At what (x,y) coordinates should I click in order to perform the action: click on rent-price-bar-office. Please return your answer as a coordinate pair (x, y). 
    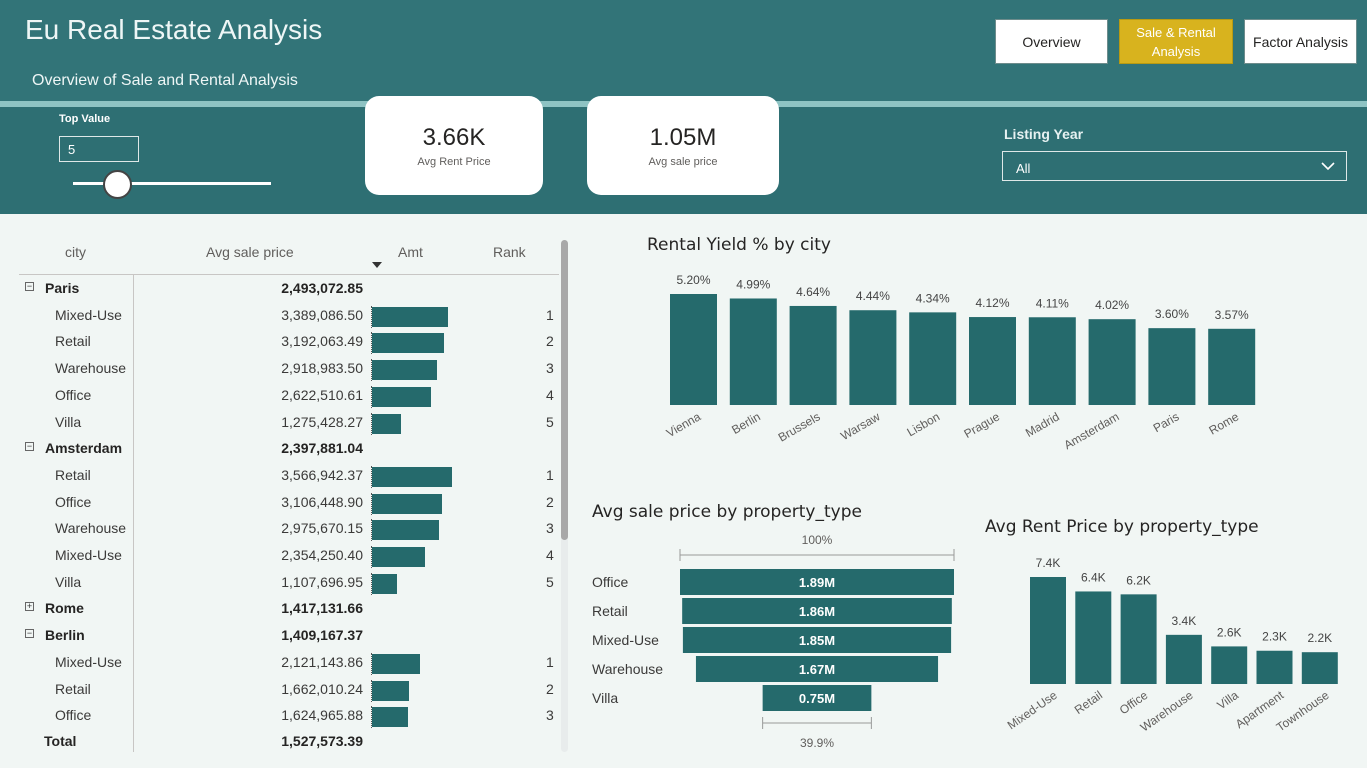
    Looking at the image, I should click on (1138, 639).